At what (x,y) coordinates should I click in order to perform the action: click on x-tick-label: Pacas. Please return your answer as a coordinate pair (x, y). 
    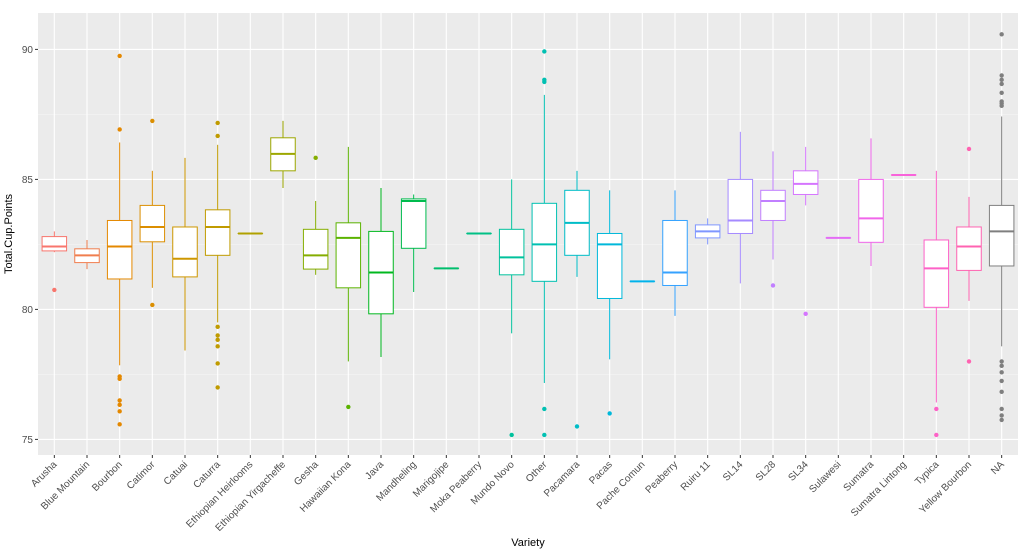
    Looking at the image, I should click on (600, 472).